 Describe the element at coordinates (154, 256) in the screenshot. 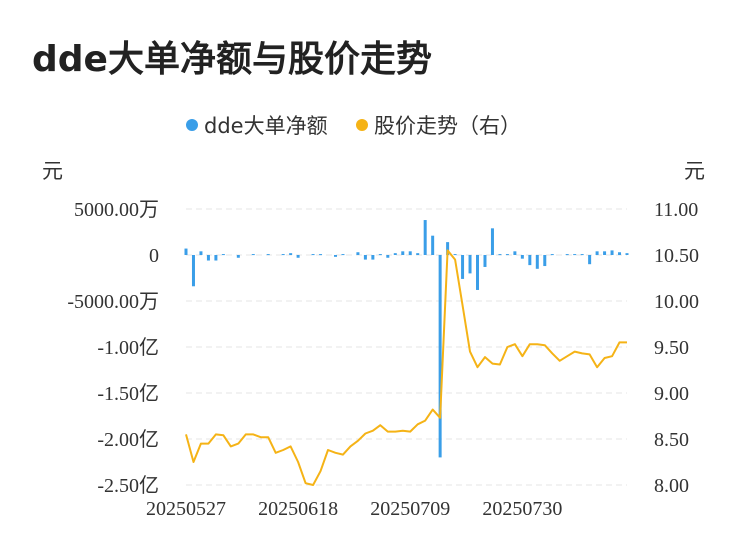

I see `left-tick-label: 0` at that location.